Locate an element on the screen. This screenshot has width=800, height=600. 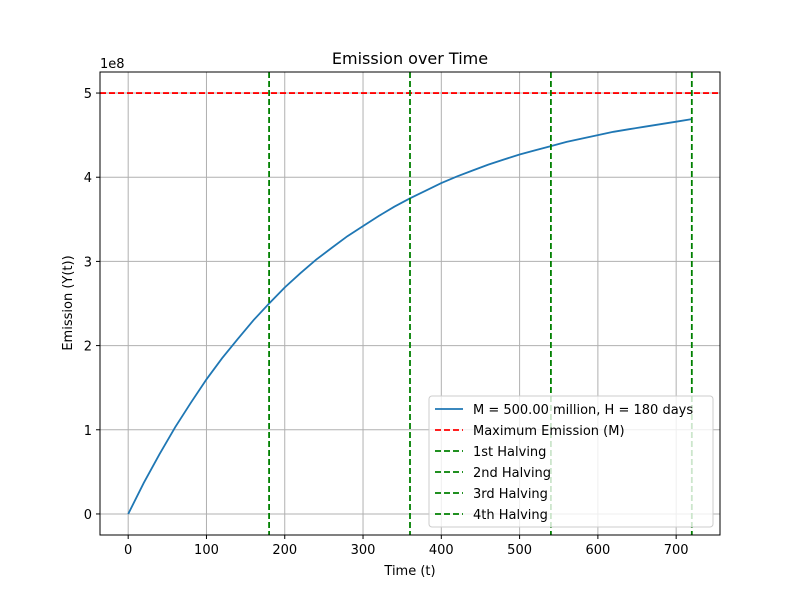
x-tick-label: 700 is located at coordinates (676, 550).